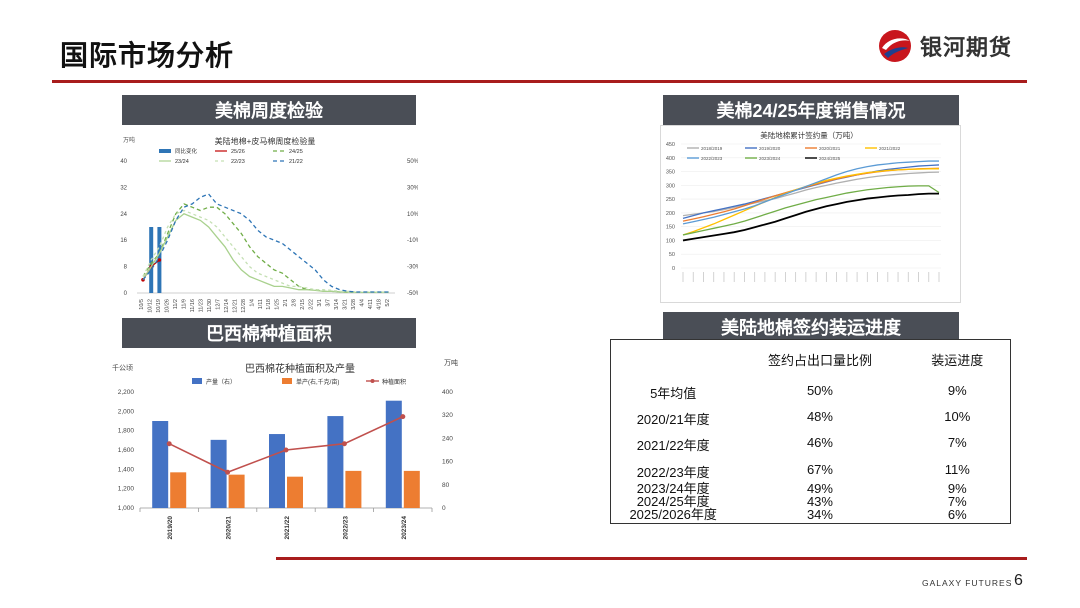 The height and width of the screenshot is (608, 1080). I want to click on legend-label: 24/25, so click(296, 152).